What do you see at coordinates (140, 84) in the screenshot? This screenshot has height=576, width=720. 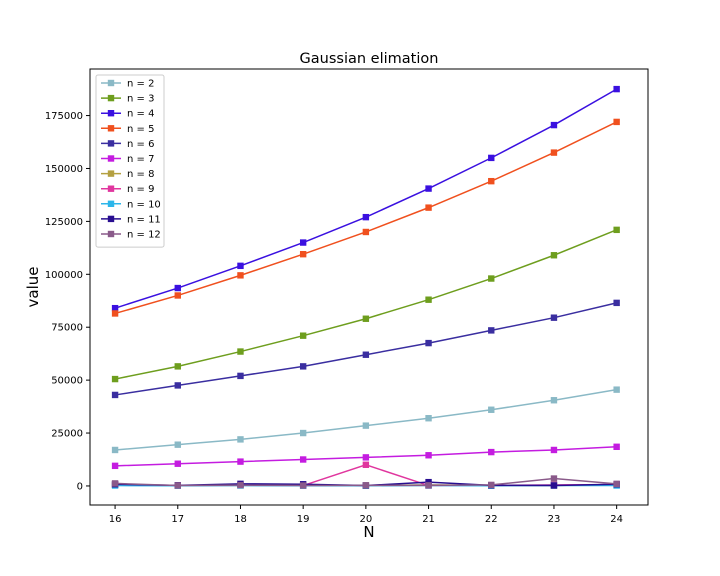 I see `legend-label: n = 2` at bounding box center [140, 84].